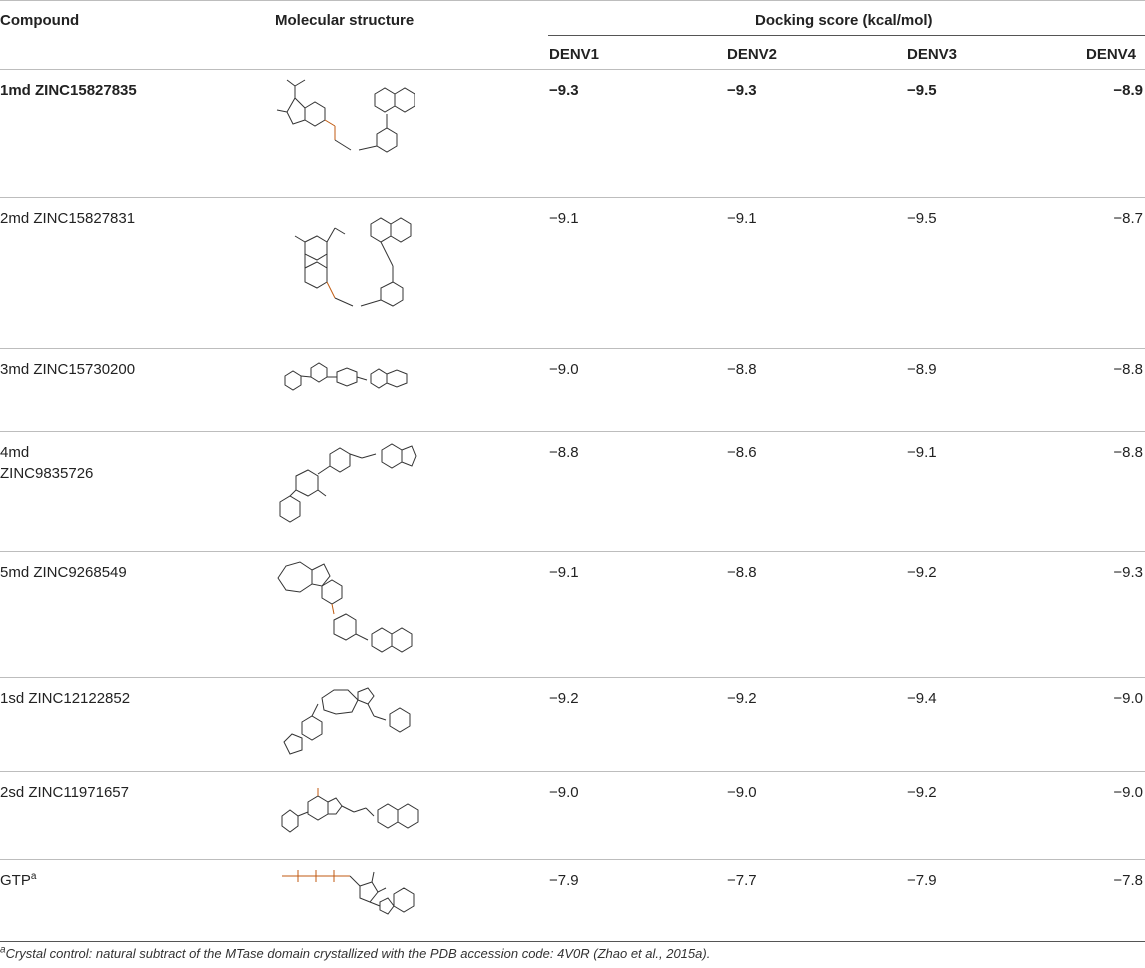 The image size is (1145, 968). What do you see at coordinates (3, 950) in the screenshot?
I see `footnote-marker: a` at bounding box center [3, 950].